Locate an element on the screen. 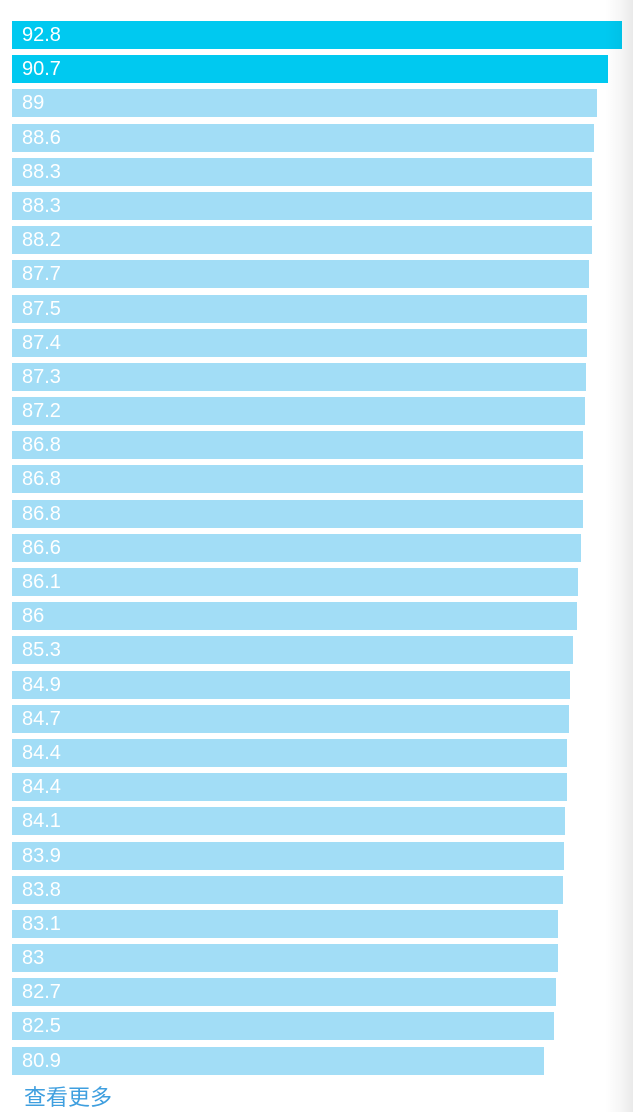 This screenshot has width=633, height=1112. bar-row: 82.7 is located at coordinates (322, 992).